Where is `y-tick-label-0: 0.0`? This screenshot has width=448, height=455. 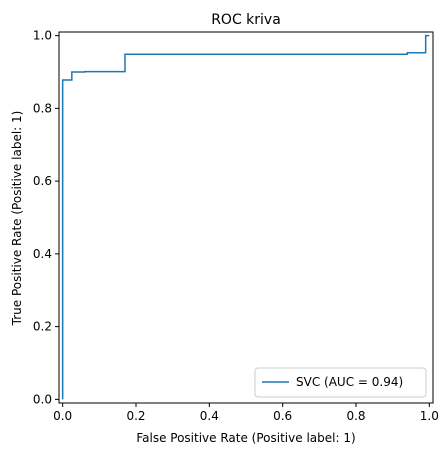 y-tick-label-0: 0.0 is located at coordinates (42, 399).